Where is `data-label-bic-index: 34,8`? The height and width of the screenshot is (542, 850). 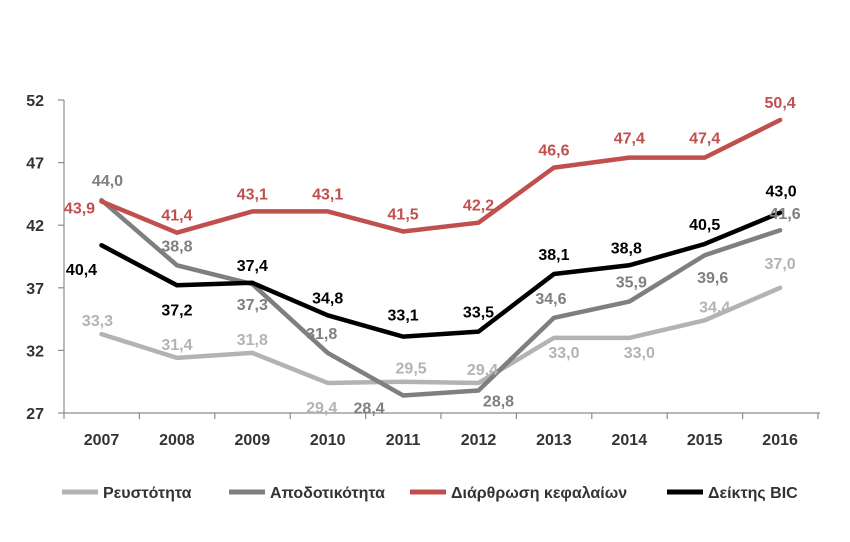
data-label-bic-index: 34,8 is located at coordinates (327, 298).